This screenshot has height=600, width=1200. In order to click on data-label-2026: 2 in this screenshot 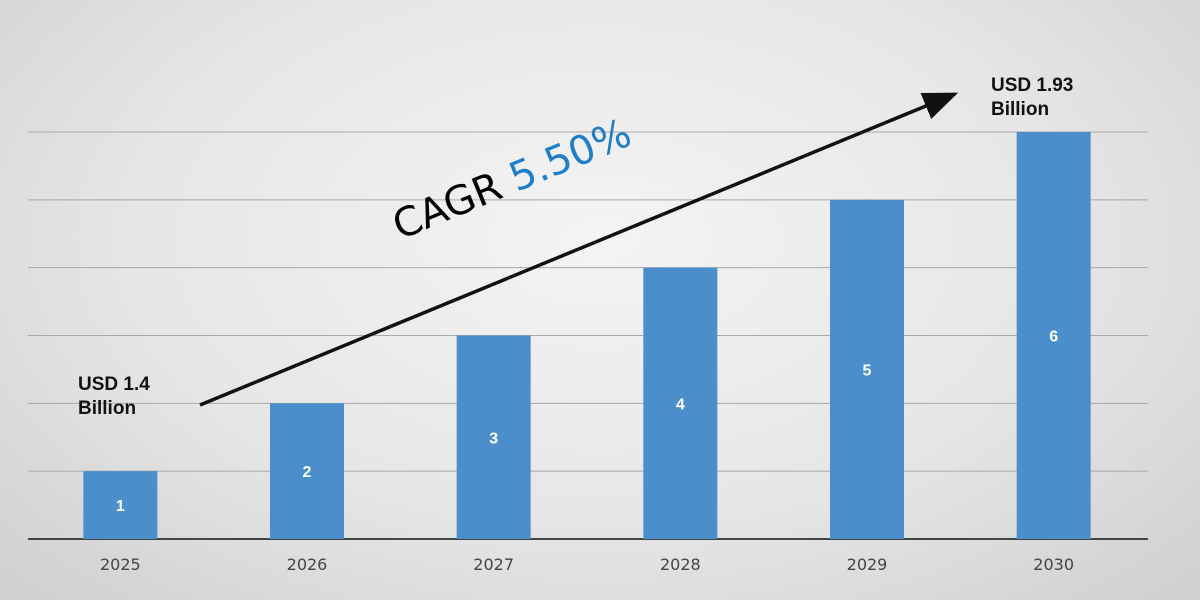, I will do `click(307, 472)`.